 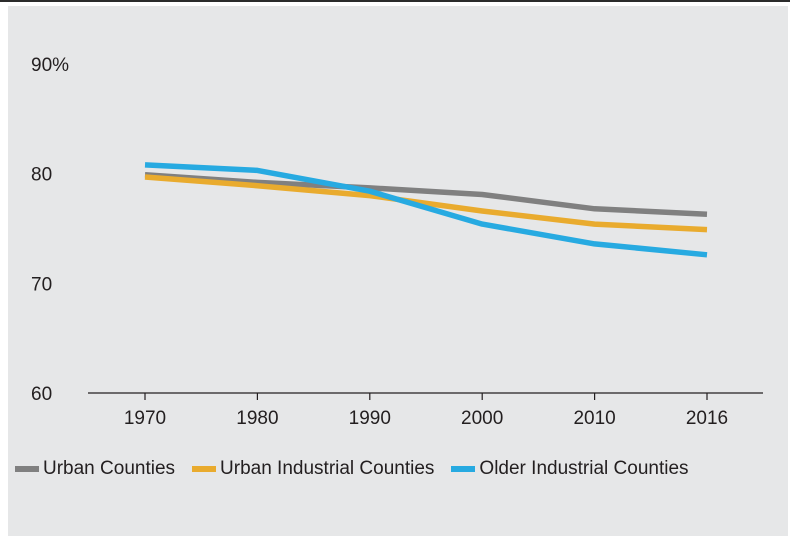 What do you see at coordinates (41, 284) in the screenshot?
I see `y-tick-label: 70` at bounding box center [41, 284].